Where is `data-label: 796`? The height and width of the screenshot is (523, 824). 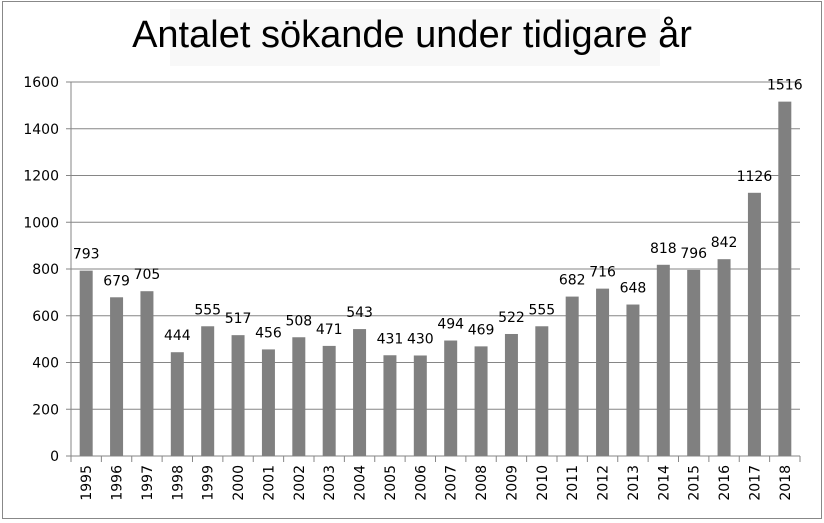
data-label: 796 is located at coordinates (693, 254).